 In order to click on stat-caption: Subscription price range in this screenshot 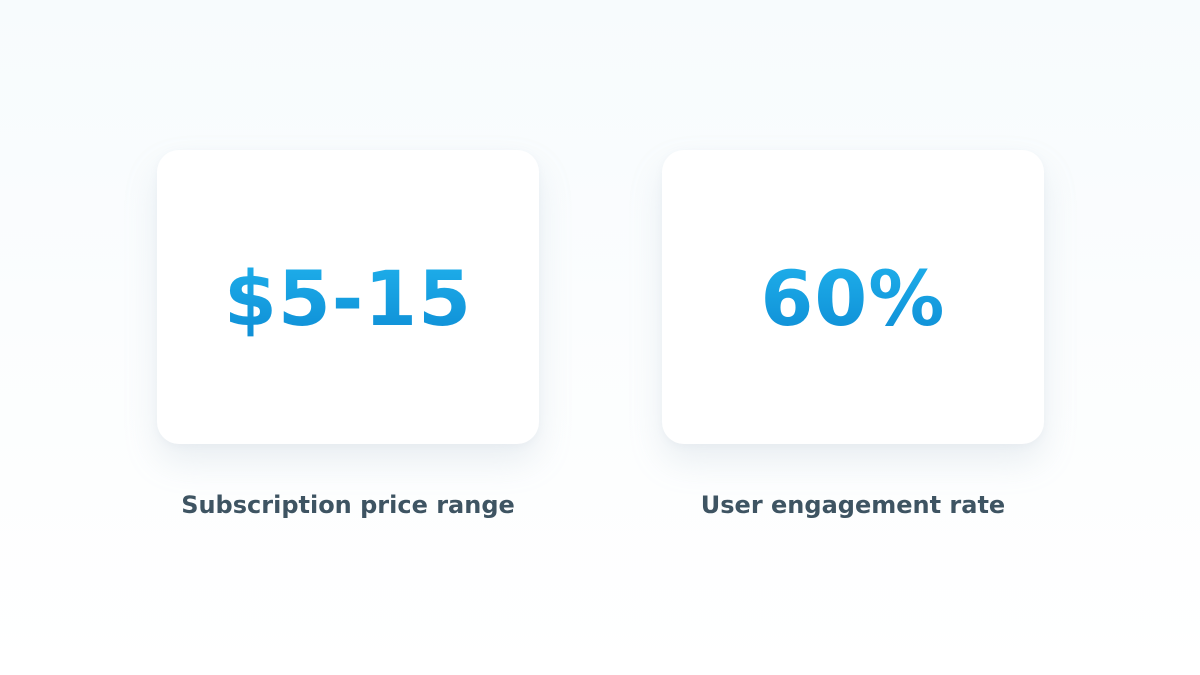, I will do `click(348, 505)`.